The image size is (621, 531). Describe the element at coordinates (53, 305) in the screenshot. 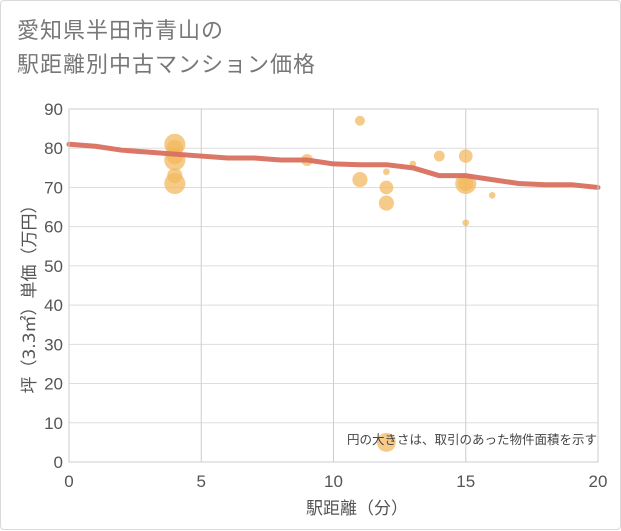

I see `y-tick-label: 40` at that location.